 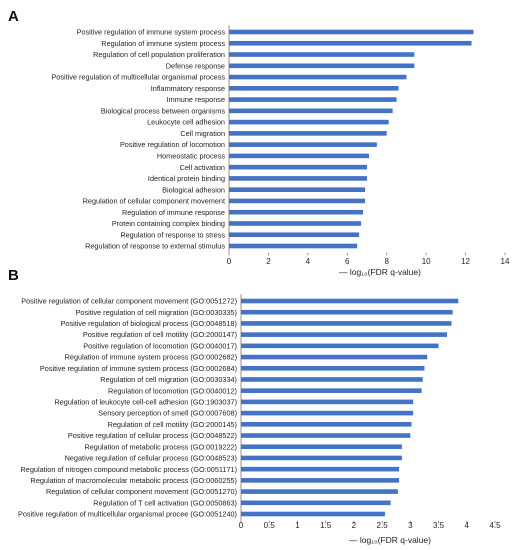 I want to click on x-tick-label: 14, so click(x=505, y=261).